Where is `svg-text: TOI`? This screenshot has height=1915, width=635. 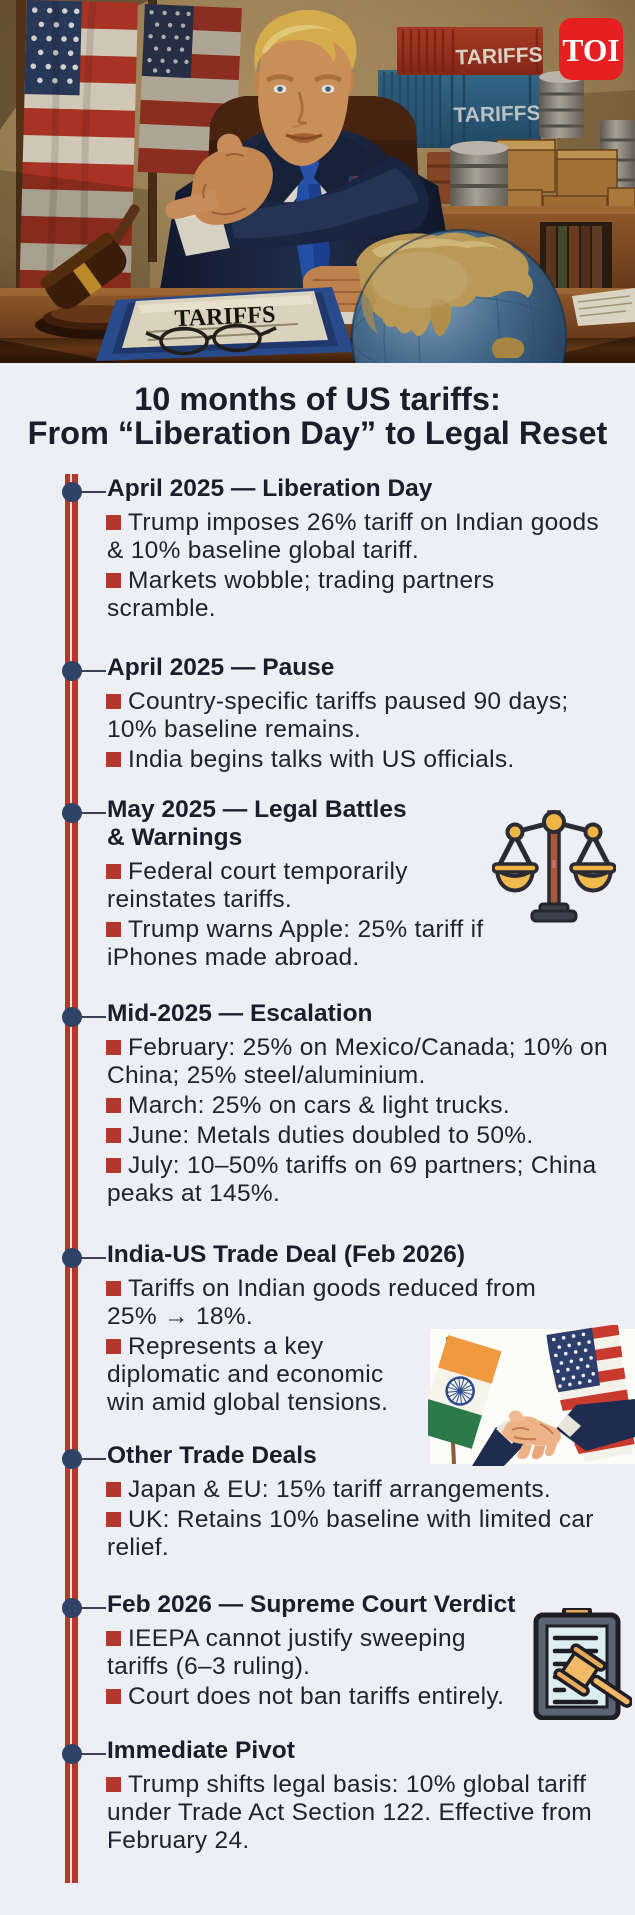
svg-text: TOI is located at coordinates (590, 50).